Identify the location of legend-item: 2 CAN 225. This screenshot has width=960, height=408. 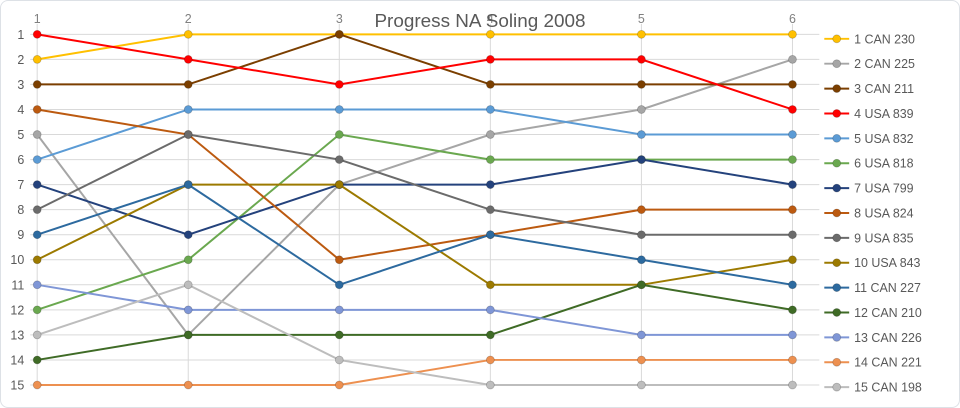
(869, 64).